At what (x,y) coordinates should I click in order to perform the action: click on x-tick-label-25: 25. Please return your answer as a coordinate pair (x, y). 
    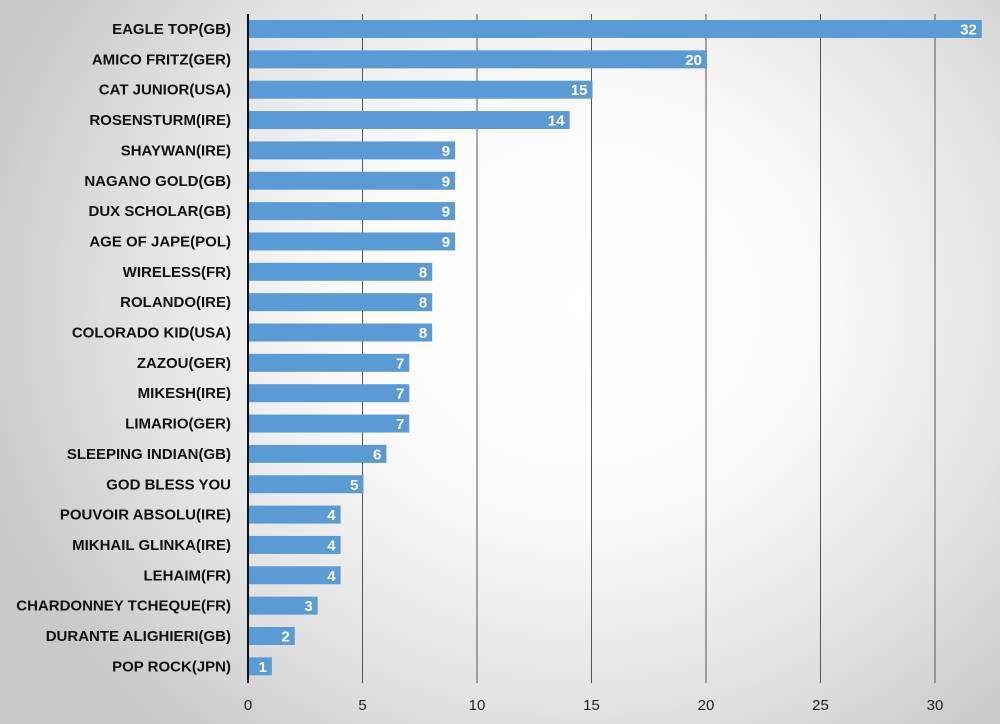
    Looking at the image, I should click on (820, 705).